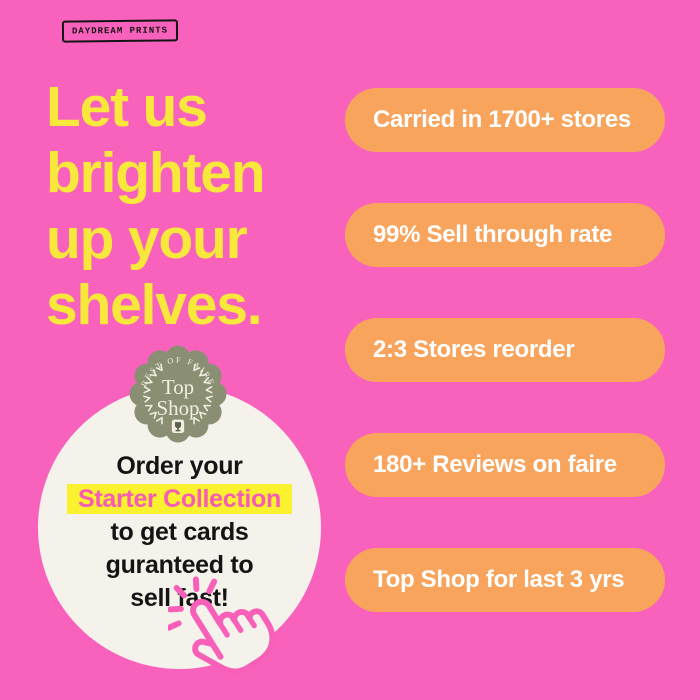  I want to click on click-rays, so click(193, 603).